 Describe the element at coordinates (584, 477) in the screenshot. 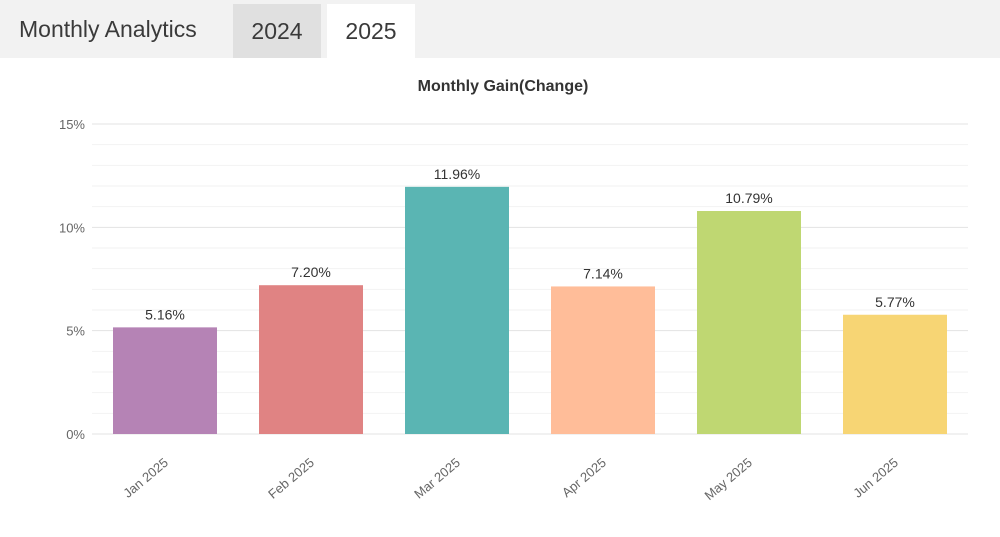

I see `x-tick-label: Apr 2025` at that location.